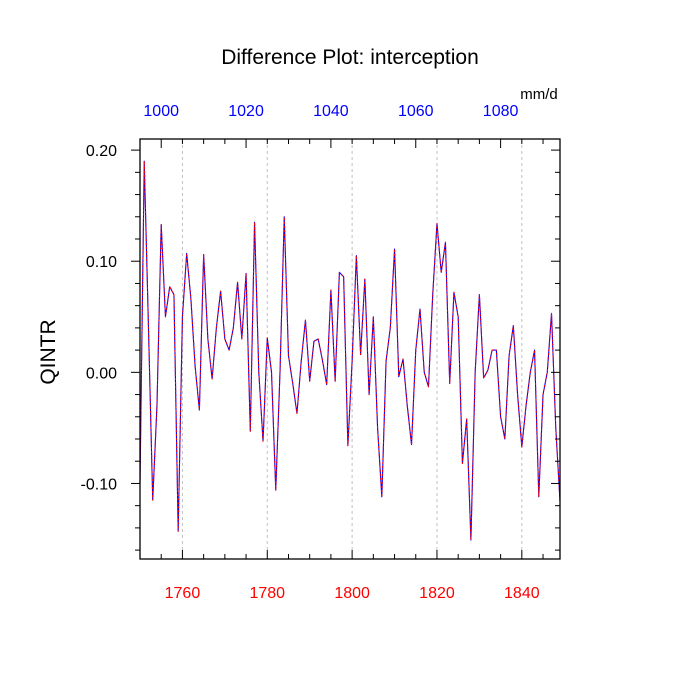  I want to click on units-label: mm/d, so click(539, 94).